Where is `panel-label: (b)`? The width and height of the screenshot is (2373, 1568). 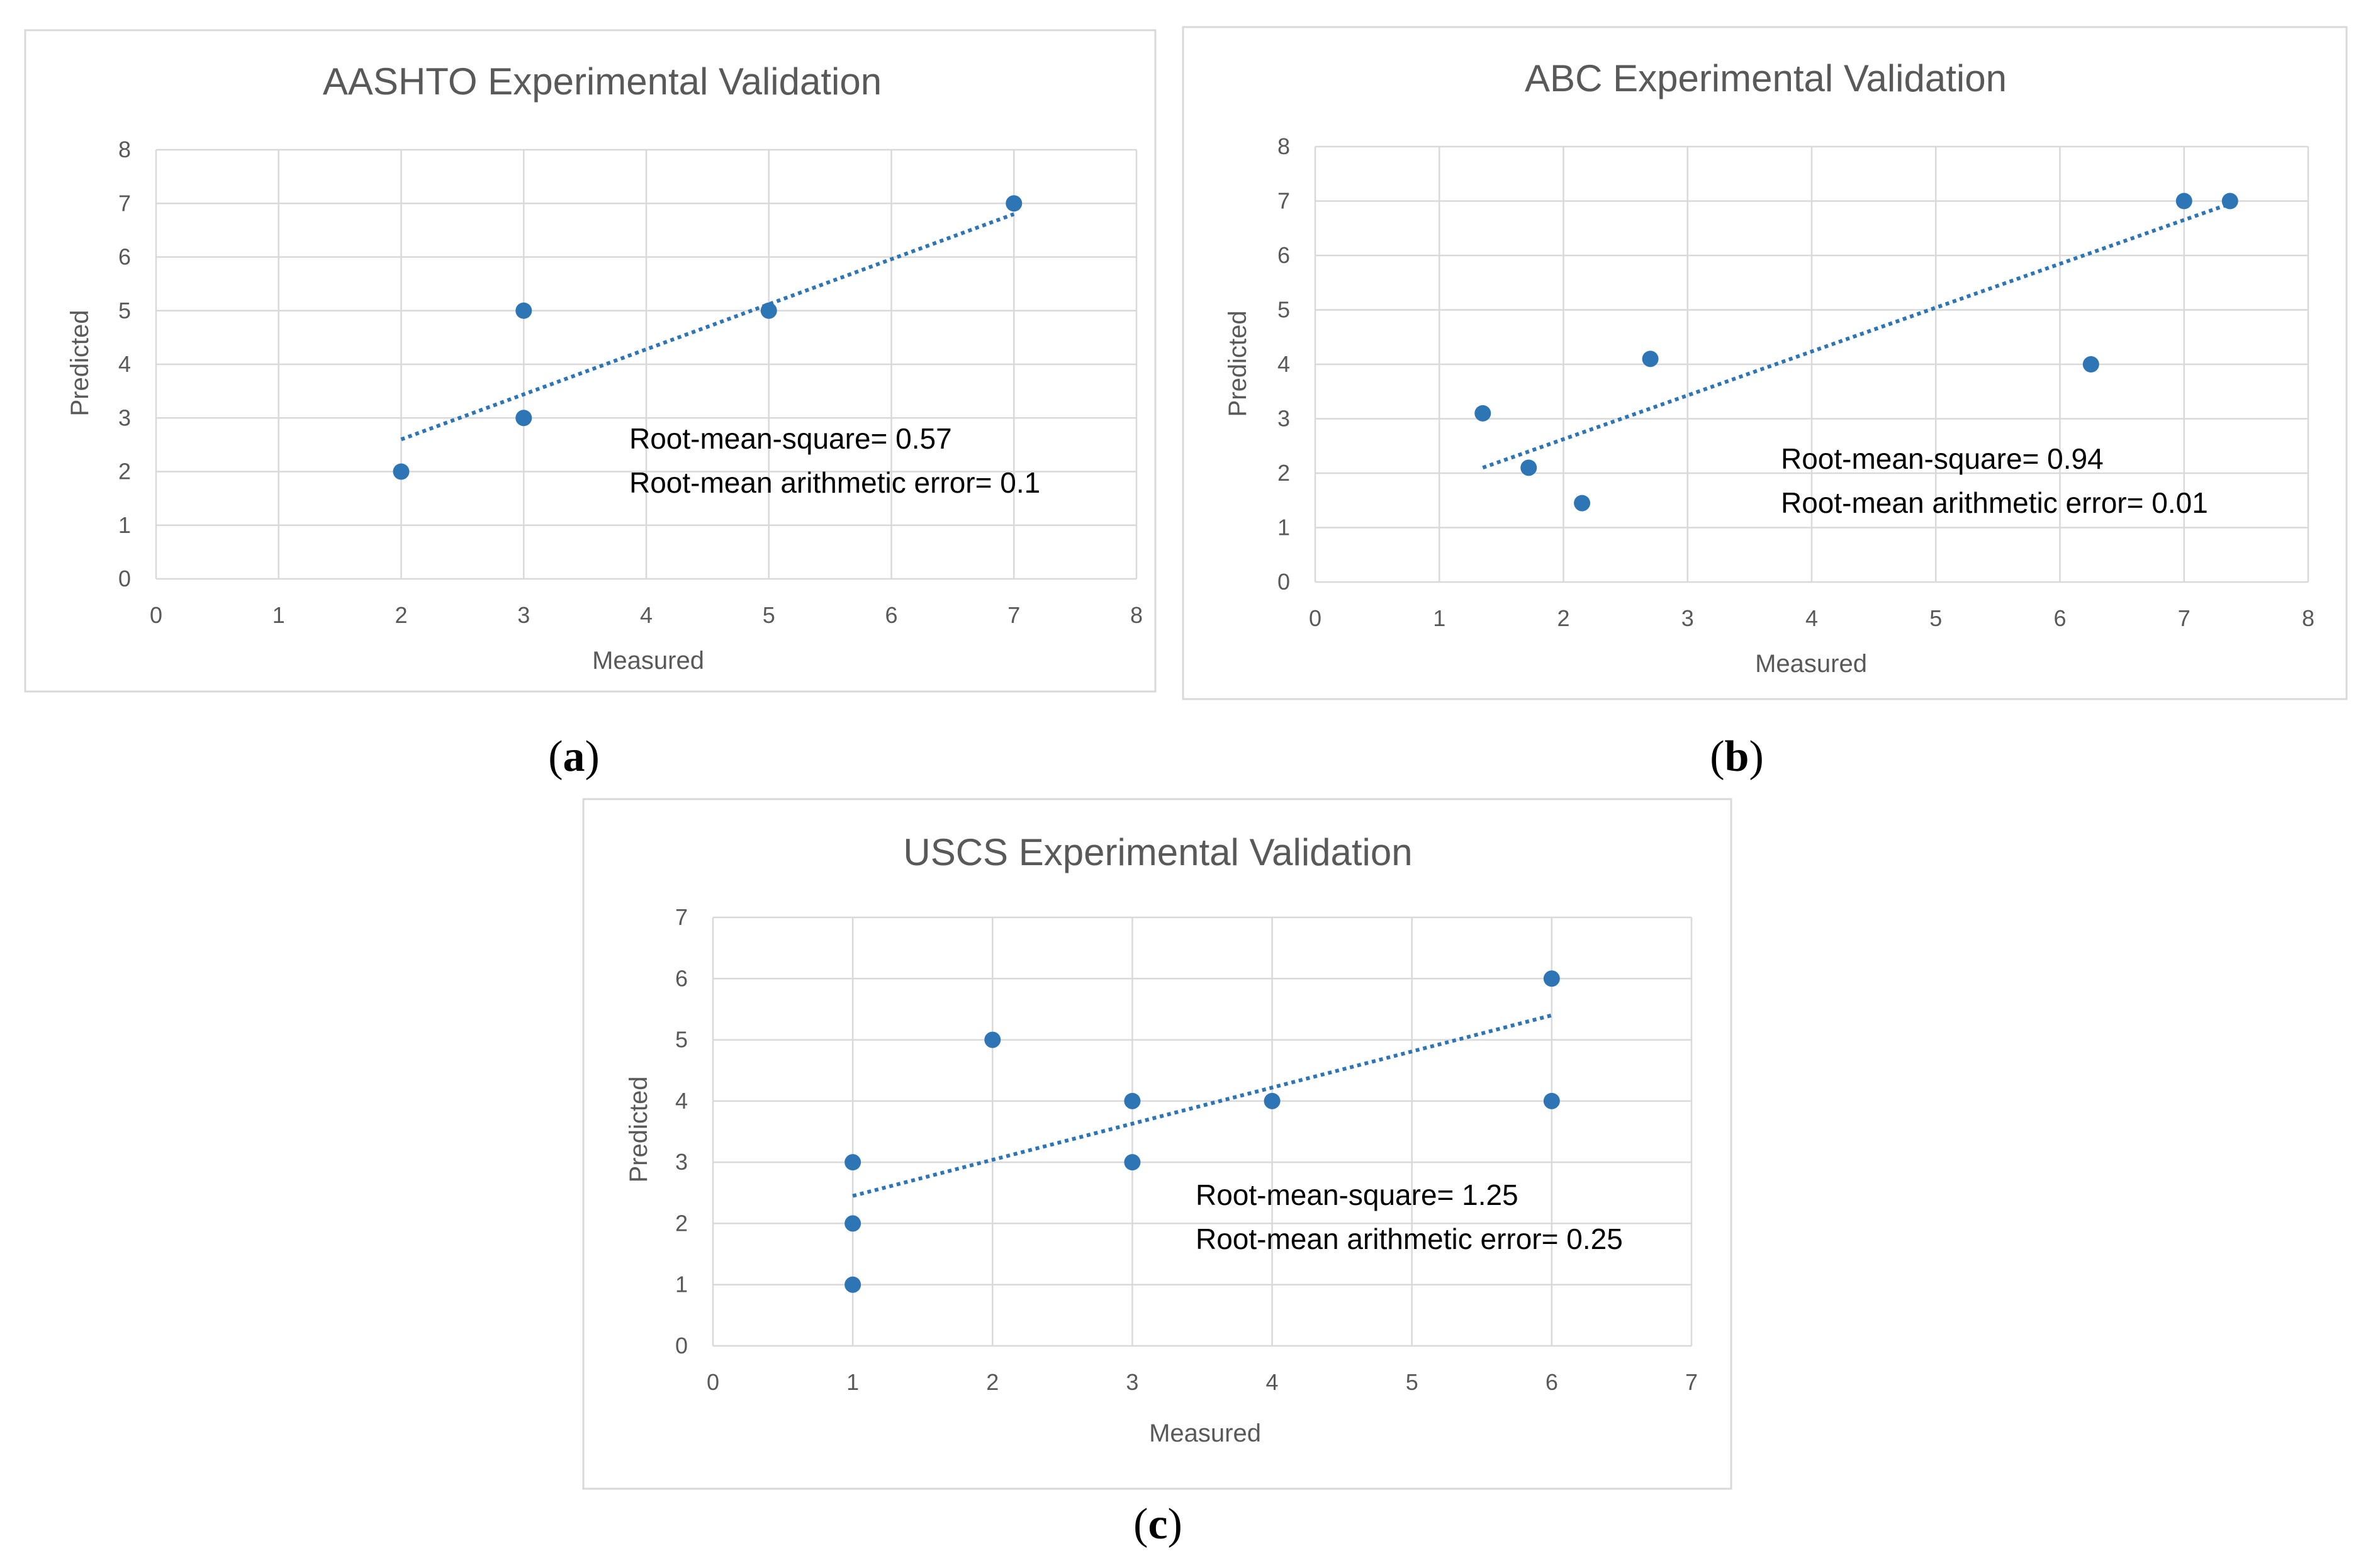 panel-label: (b) is located at coordinates (1737, 756).